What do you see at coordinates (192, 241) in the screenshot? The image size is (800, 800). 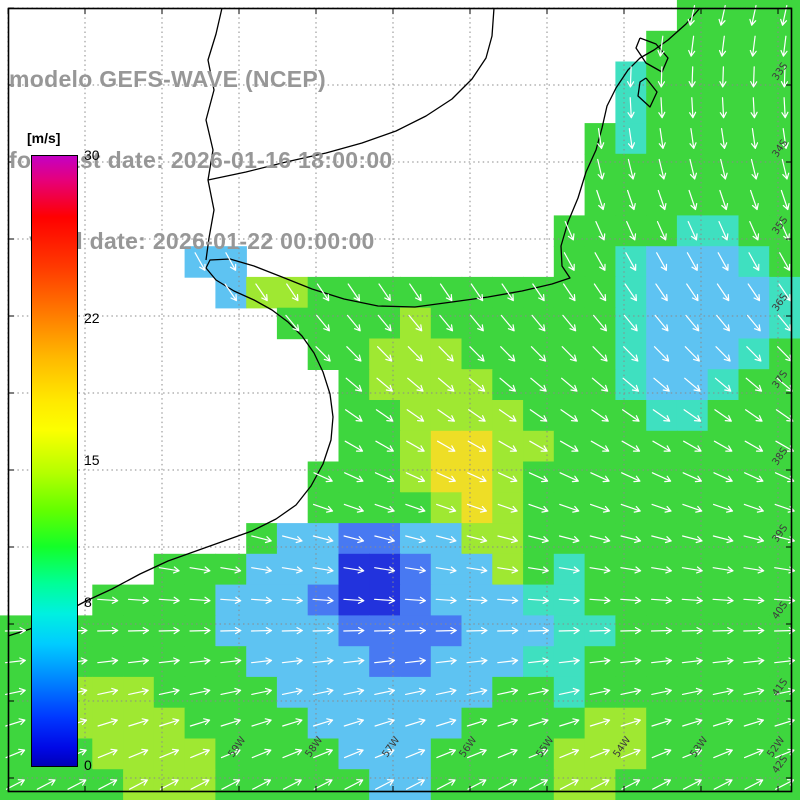 I see `valid-date: valid date: 2026-01-22 00:00:00` at bounding box center [192, 241].